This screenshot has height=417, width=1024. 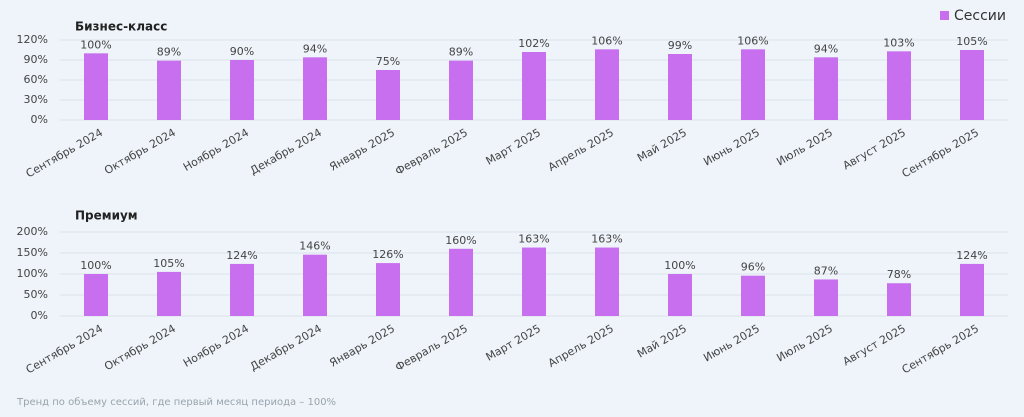 What do you see at coordinates (388, 61) in the screenshot?
I see `value-label: 75%` at bounding box center [388, 61].